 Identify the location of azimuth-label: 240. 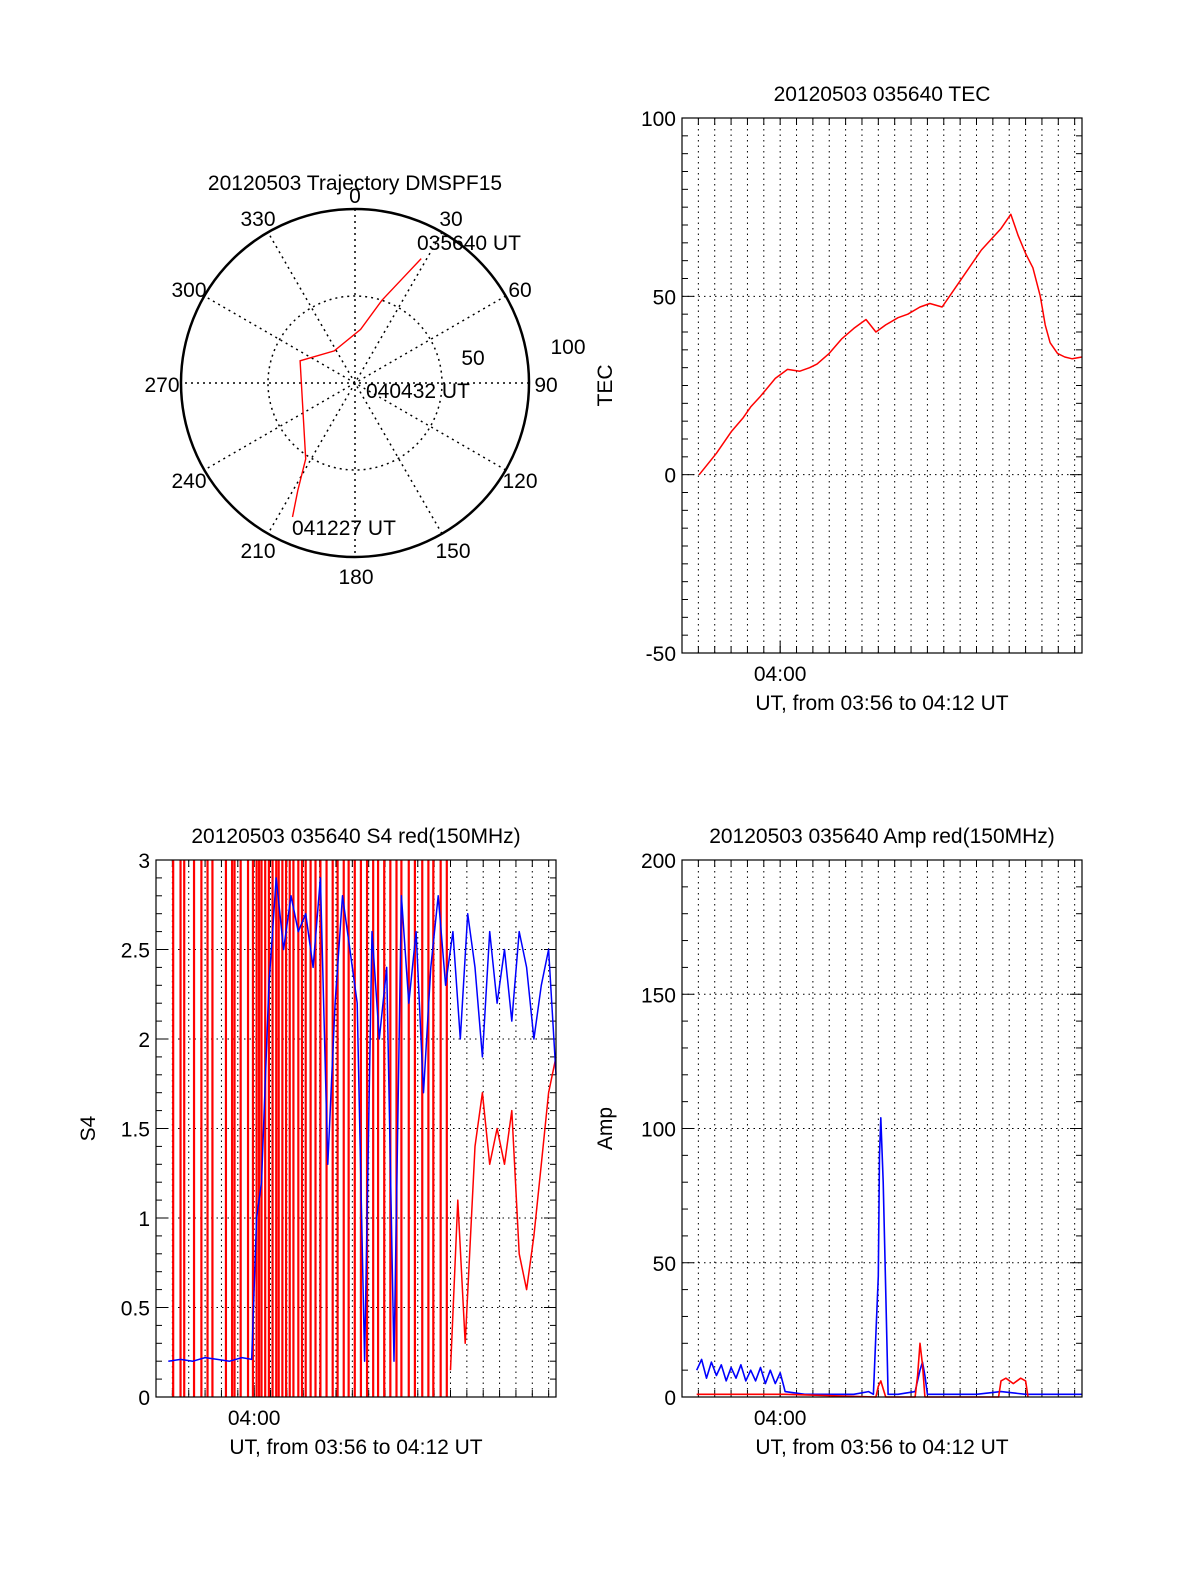
(188, 481).